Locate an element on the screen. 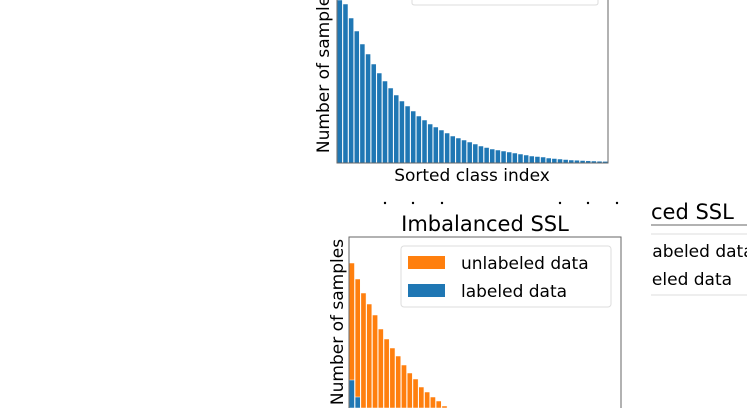 Image resolution: width=747 pixels, height=408 pixels. chart-title: Imbalanced SSL is located at coordinates (485, 224).